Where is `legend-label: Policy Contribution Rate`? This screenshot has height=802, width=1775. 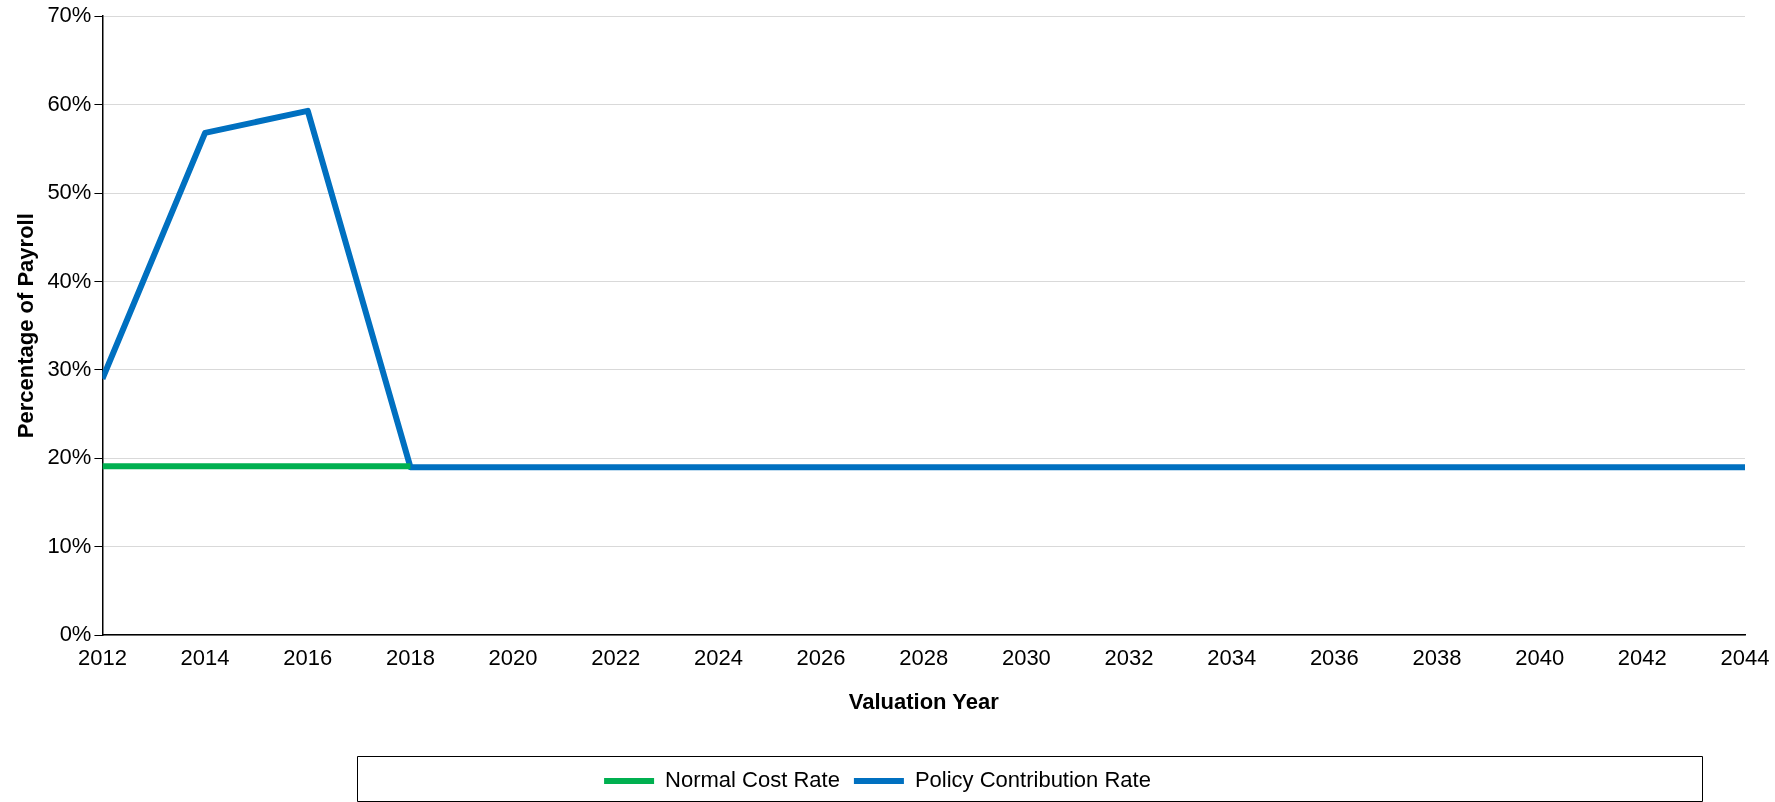 legend-label: Policy Contribution Rate is located at coordinates (1032, 780).